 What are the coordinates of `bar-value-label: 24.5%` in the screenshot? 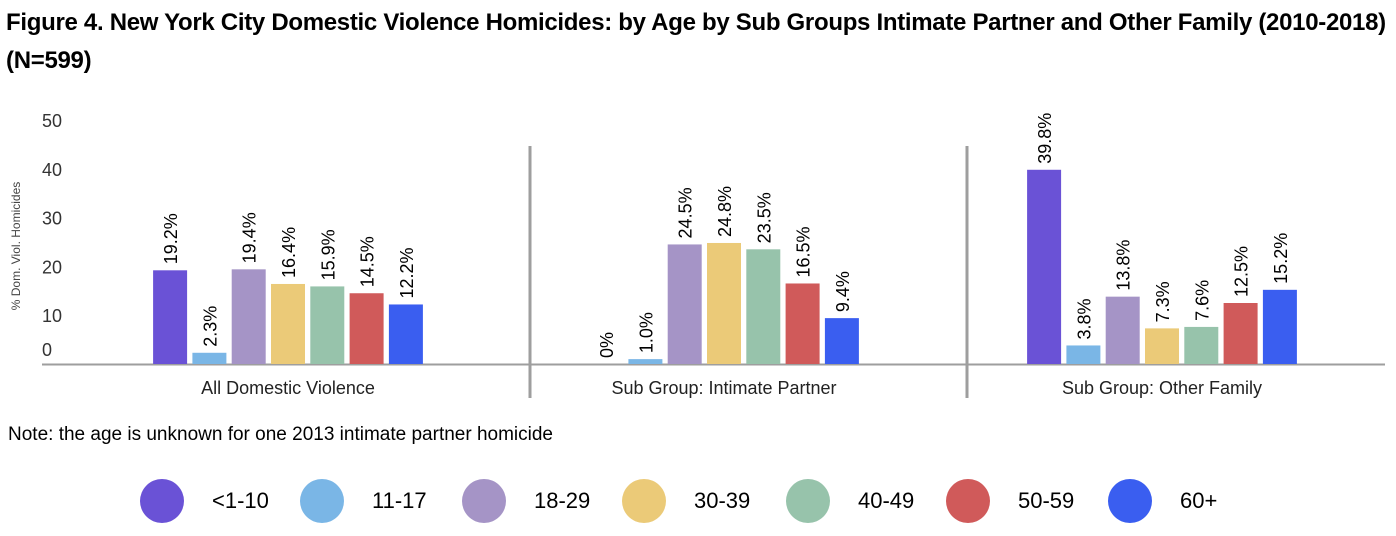 It's located at (686, 212).